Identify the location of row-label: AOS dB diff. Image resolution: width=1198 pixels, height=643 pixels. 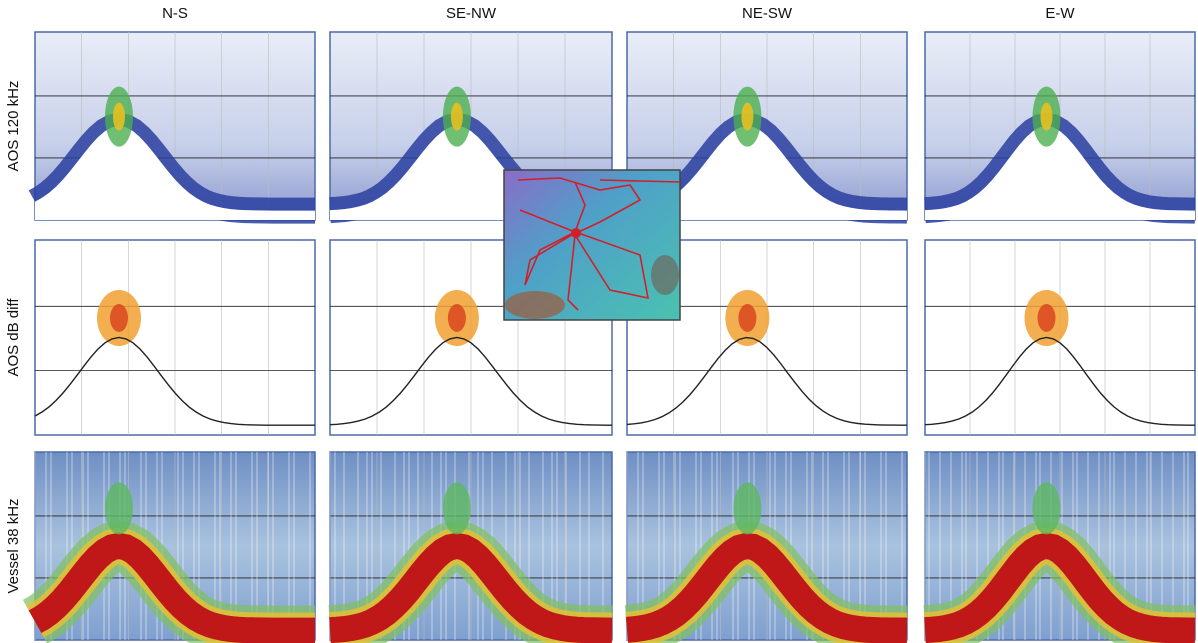
(13, 337).